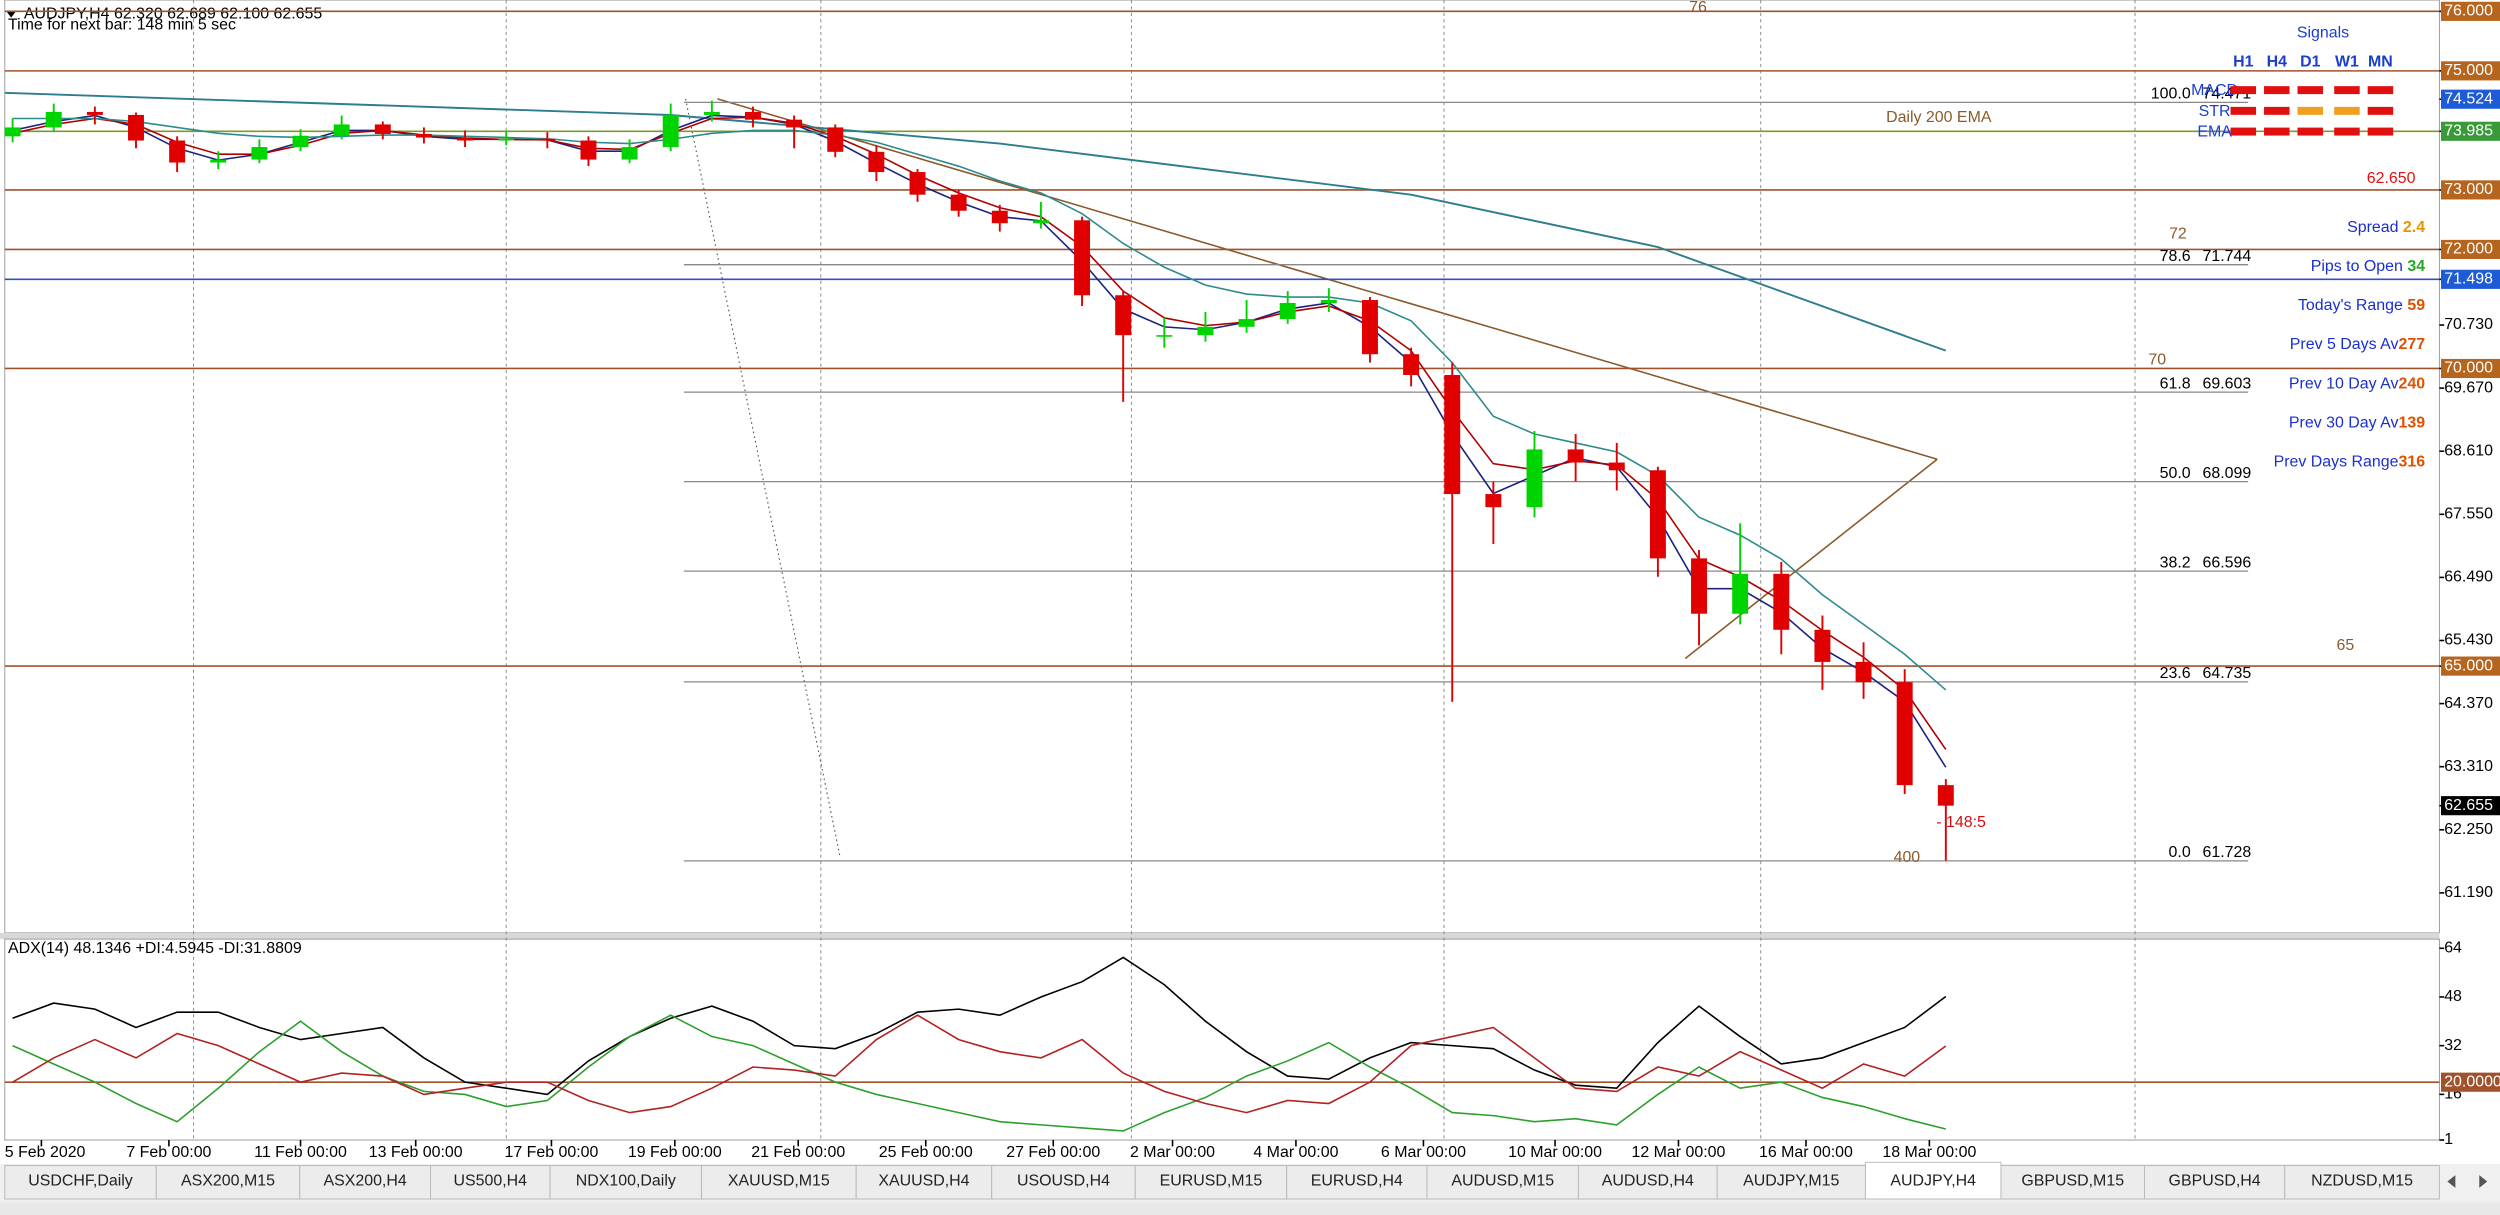  I want to click on tab-label: EURUSD,H4, so click(1357, 1181).